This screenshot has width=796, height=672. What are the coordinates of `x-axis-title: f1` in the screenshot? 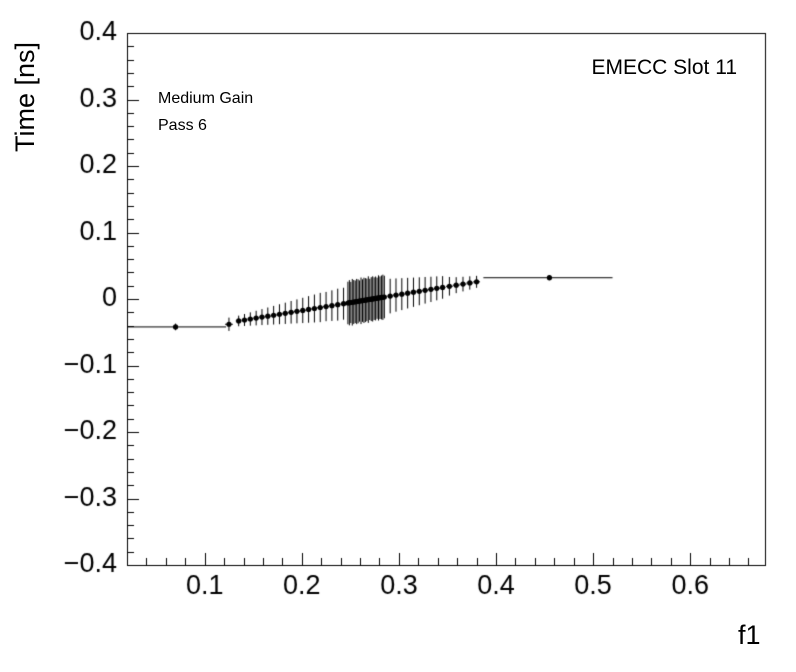 It's located at (749, 635).